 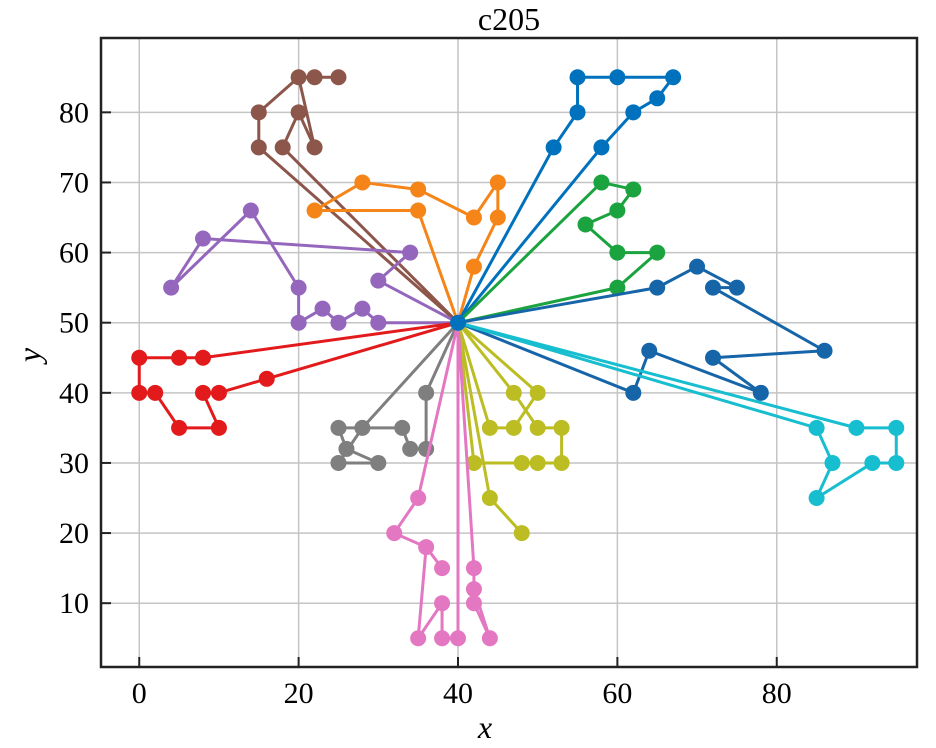 What do you see at coordinates (617, 693) in the screenshot?
I see `x-tick-label: 60` at bounding box center [617, 693].